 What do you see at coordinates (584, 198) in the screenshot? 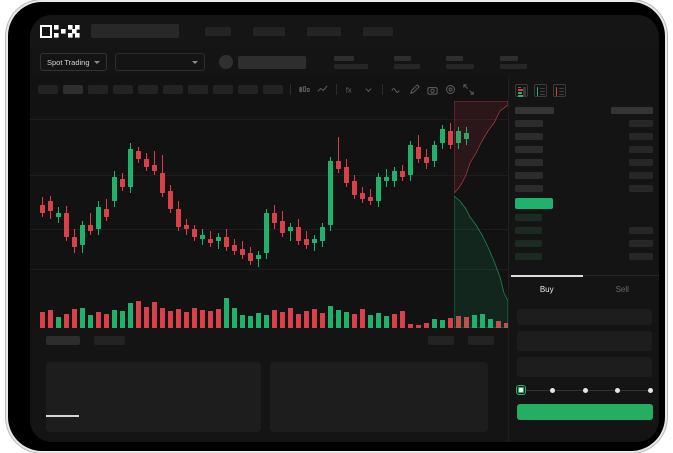
I see `orderbook-rows` at bounding box center [584, 198].